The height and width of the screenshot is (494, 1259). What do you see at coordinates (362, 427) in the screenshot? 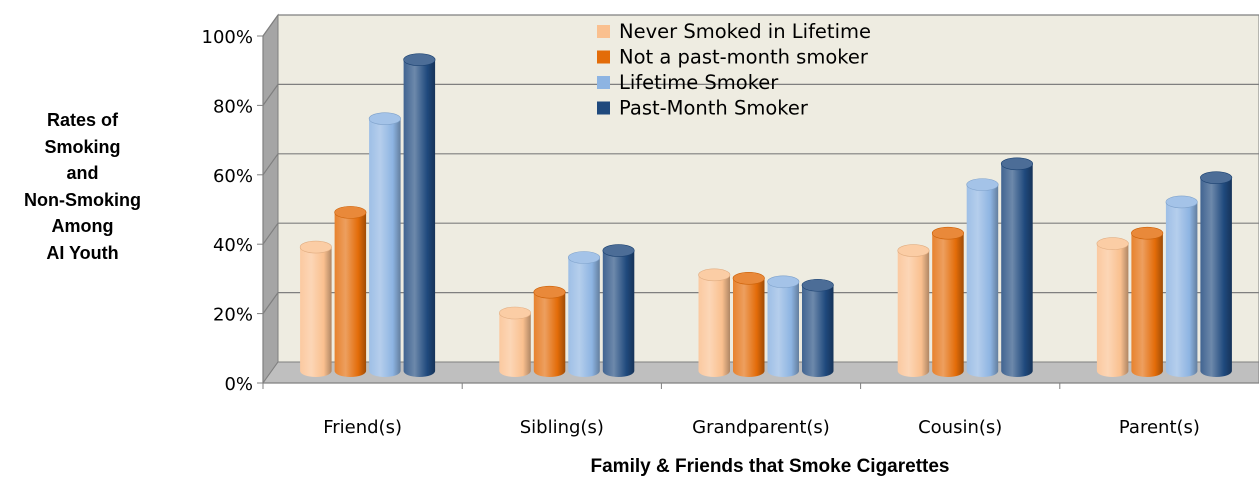
I see `x-tick-label: Friend(s)` at bounding box center [362, 427].